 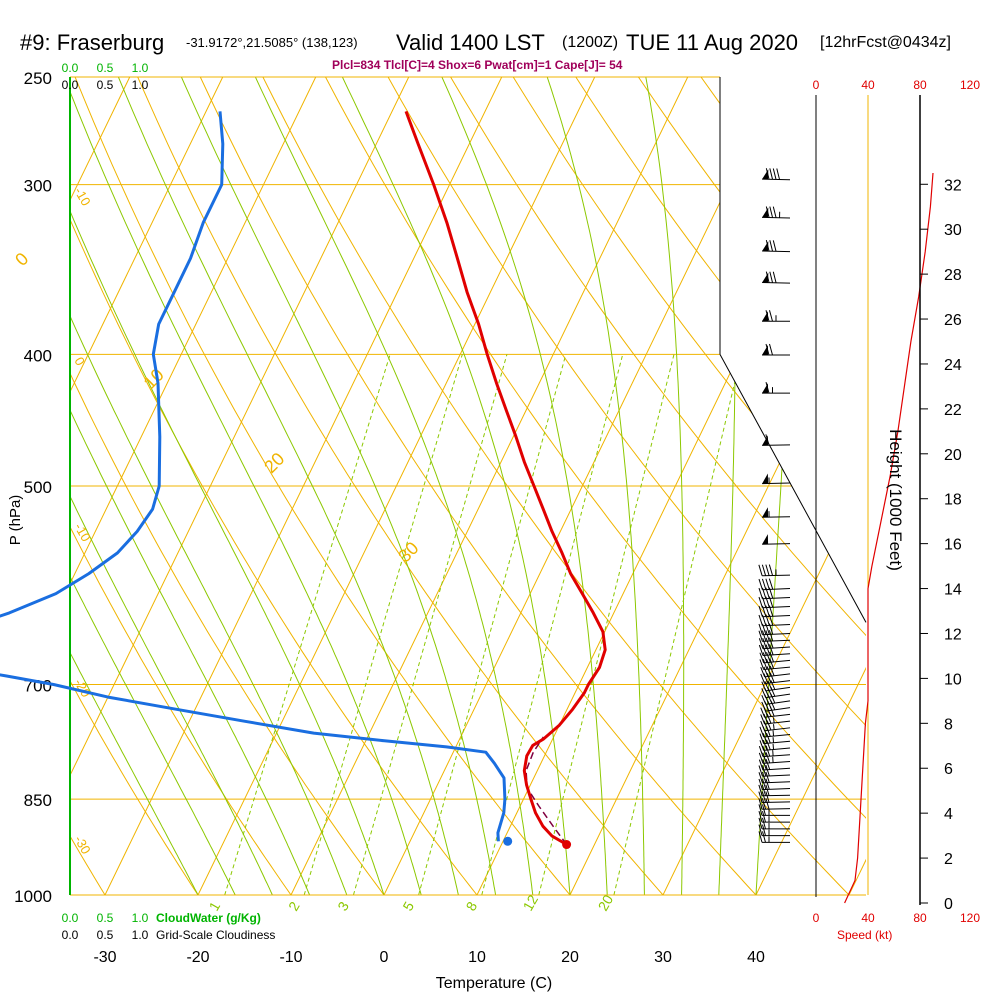 I want to click on dry-adiabat-label: 10, so click(x=153, y=379).